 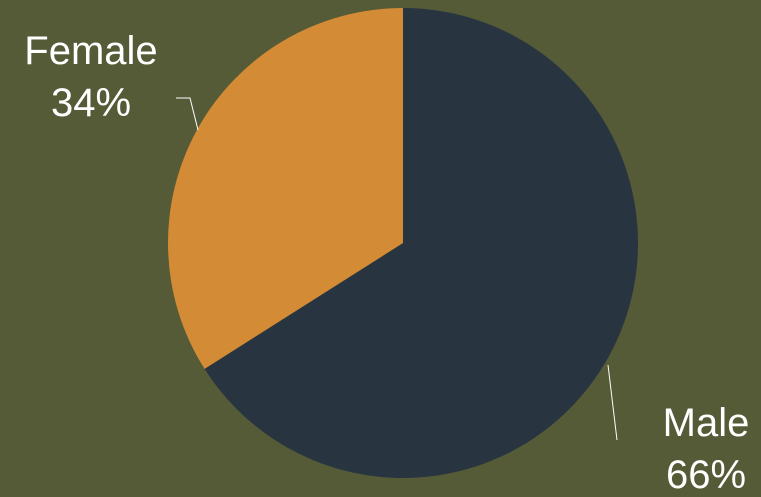 What do you see at coordinates (91, 103) in the screenshot?
I see `slice-label-value-female: 34%` at bounding box center [91, 103].